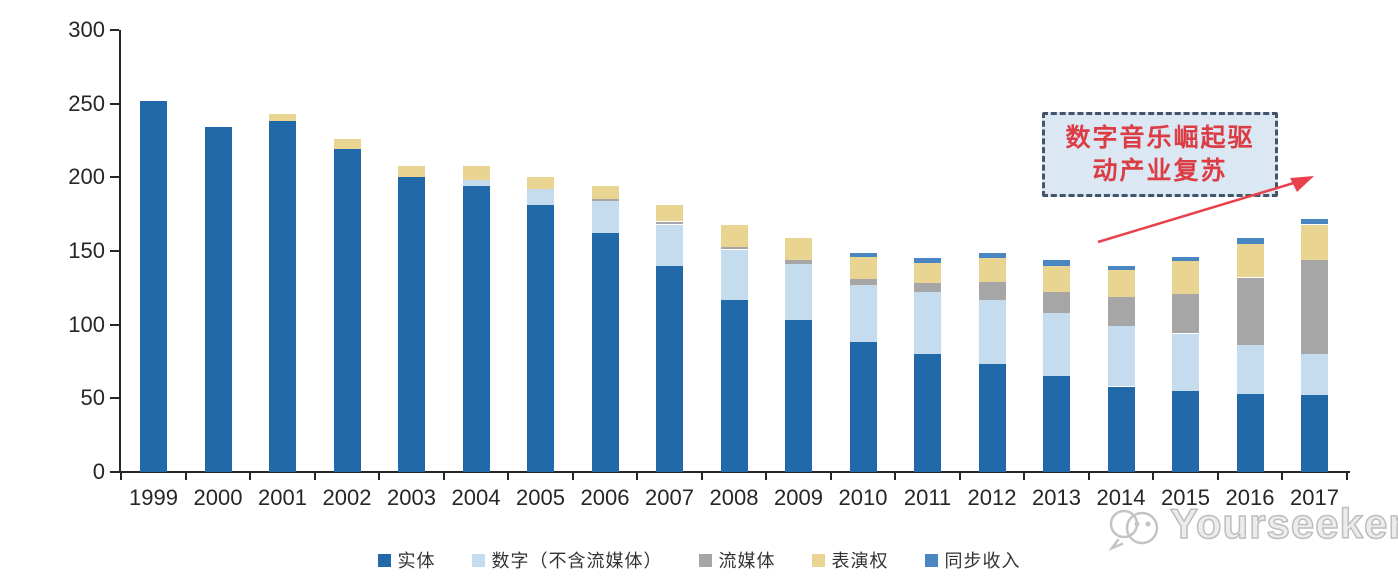 The image size is (1398, 582). What do you see at coordinates (734, 385) in the screenshot?
I see `bar-2008-physical` at bounding box center [734, 385].